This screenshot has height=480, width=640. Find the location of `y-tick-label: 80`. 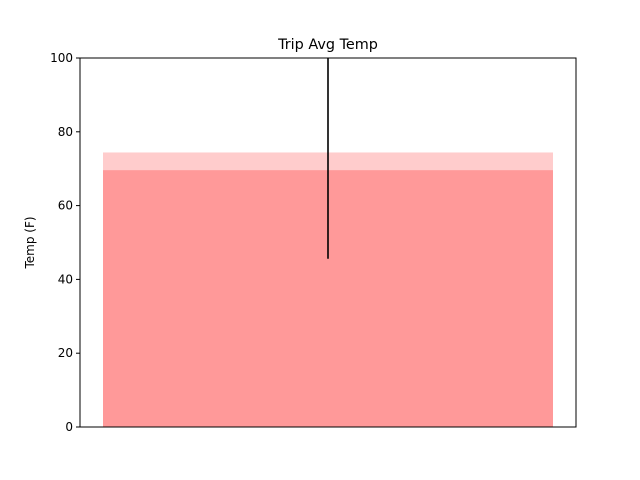

y-tick-label: 80 is located at coordinates (65, 132).